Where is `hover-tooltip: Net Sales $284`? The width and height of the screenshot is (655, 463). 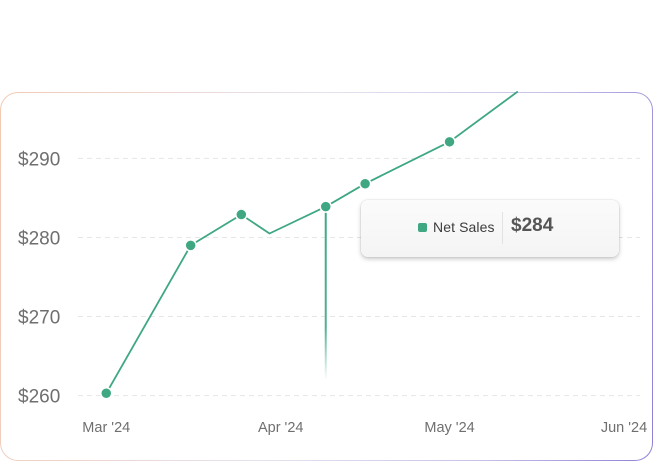
hover-tooltip: Net Sales $284 is located at coordinates (490, 228).